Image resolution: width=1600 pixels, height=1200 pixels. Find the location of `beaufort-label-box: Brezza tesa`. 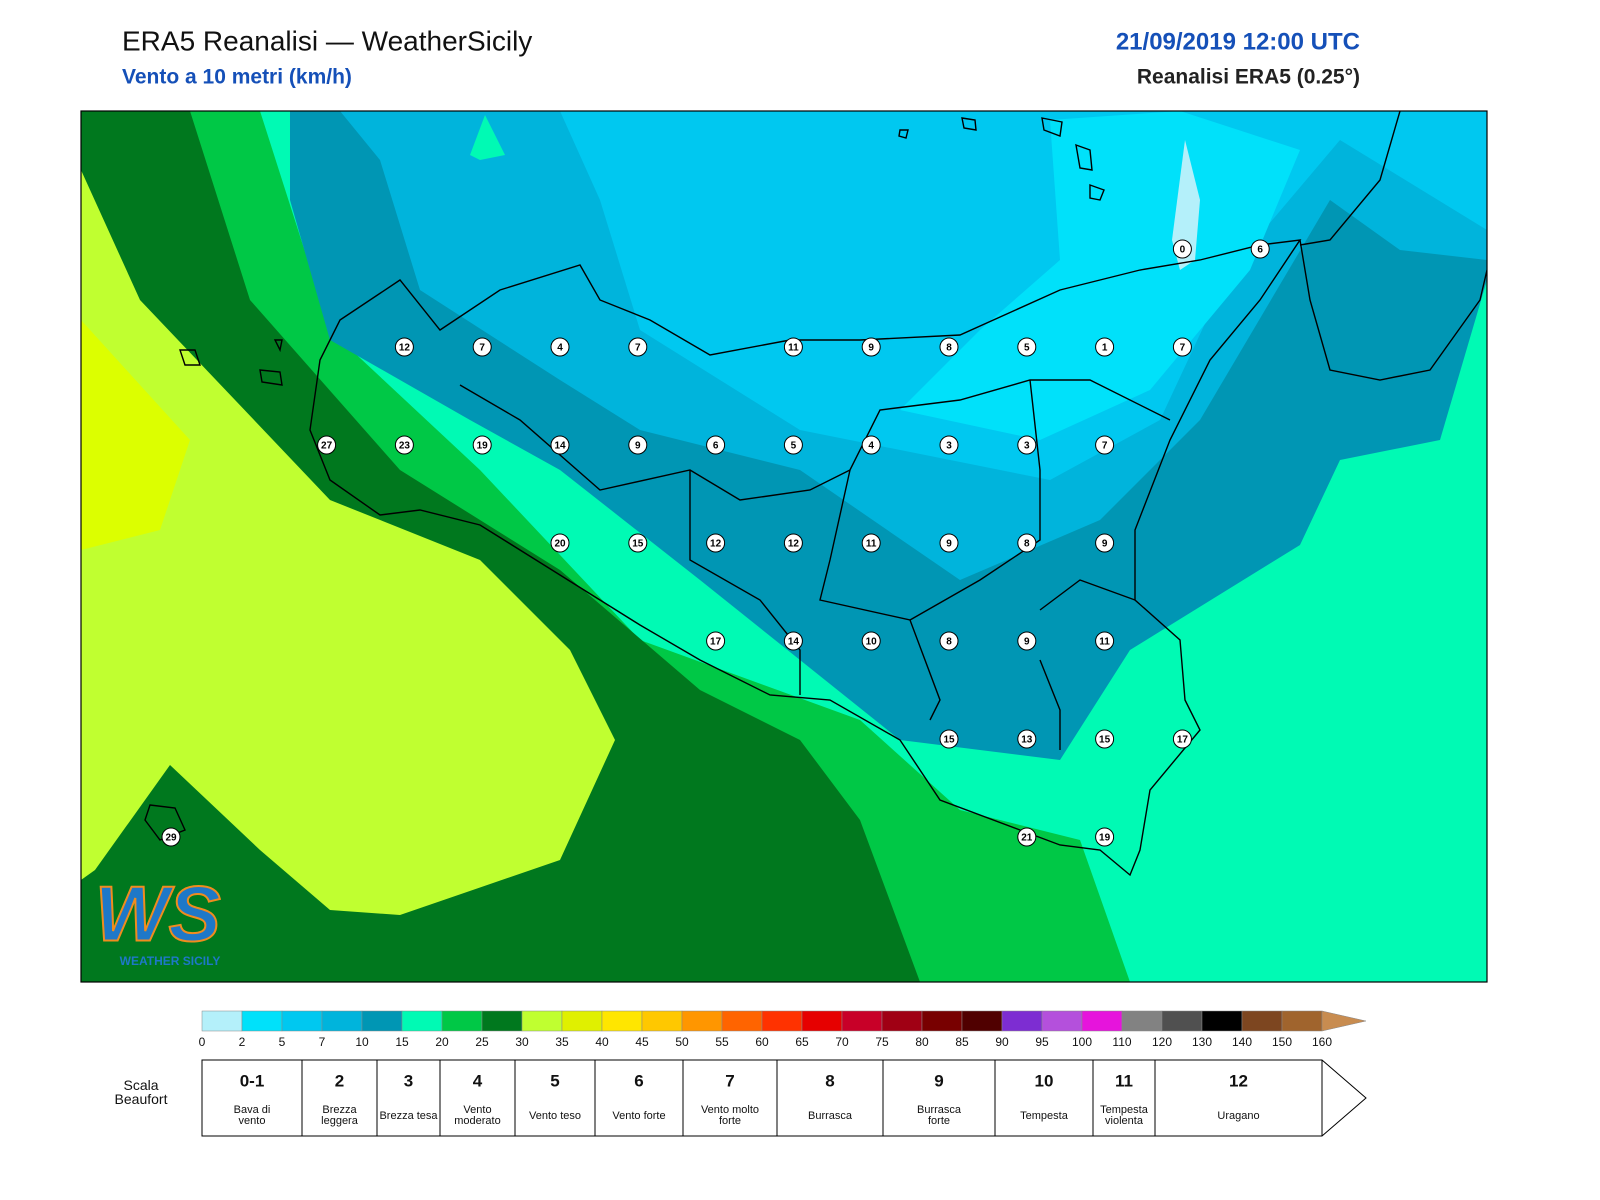

beaufort-label-box: Brezza tesa is located at coordinates (408, 1116).